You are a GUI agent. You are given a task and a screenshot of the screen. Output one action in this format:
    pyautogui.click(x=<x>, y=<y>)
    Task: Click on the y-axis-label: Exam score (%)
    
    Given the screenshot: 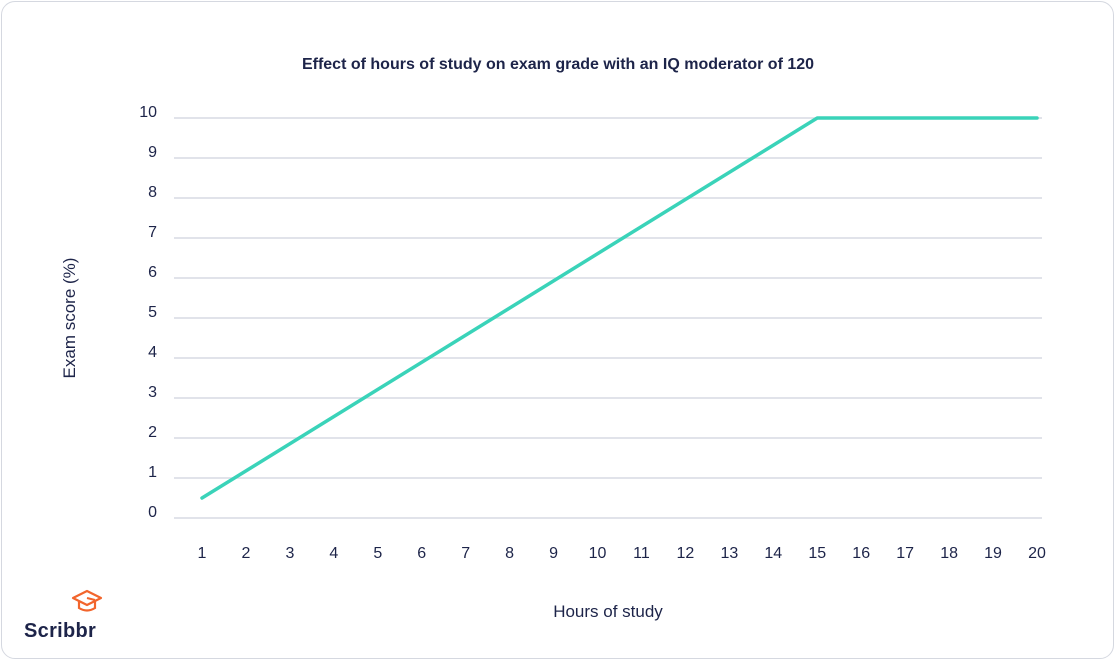 What is the action you would take?
    pyautogui.click(x=69, y=318)
    